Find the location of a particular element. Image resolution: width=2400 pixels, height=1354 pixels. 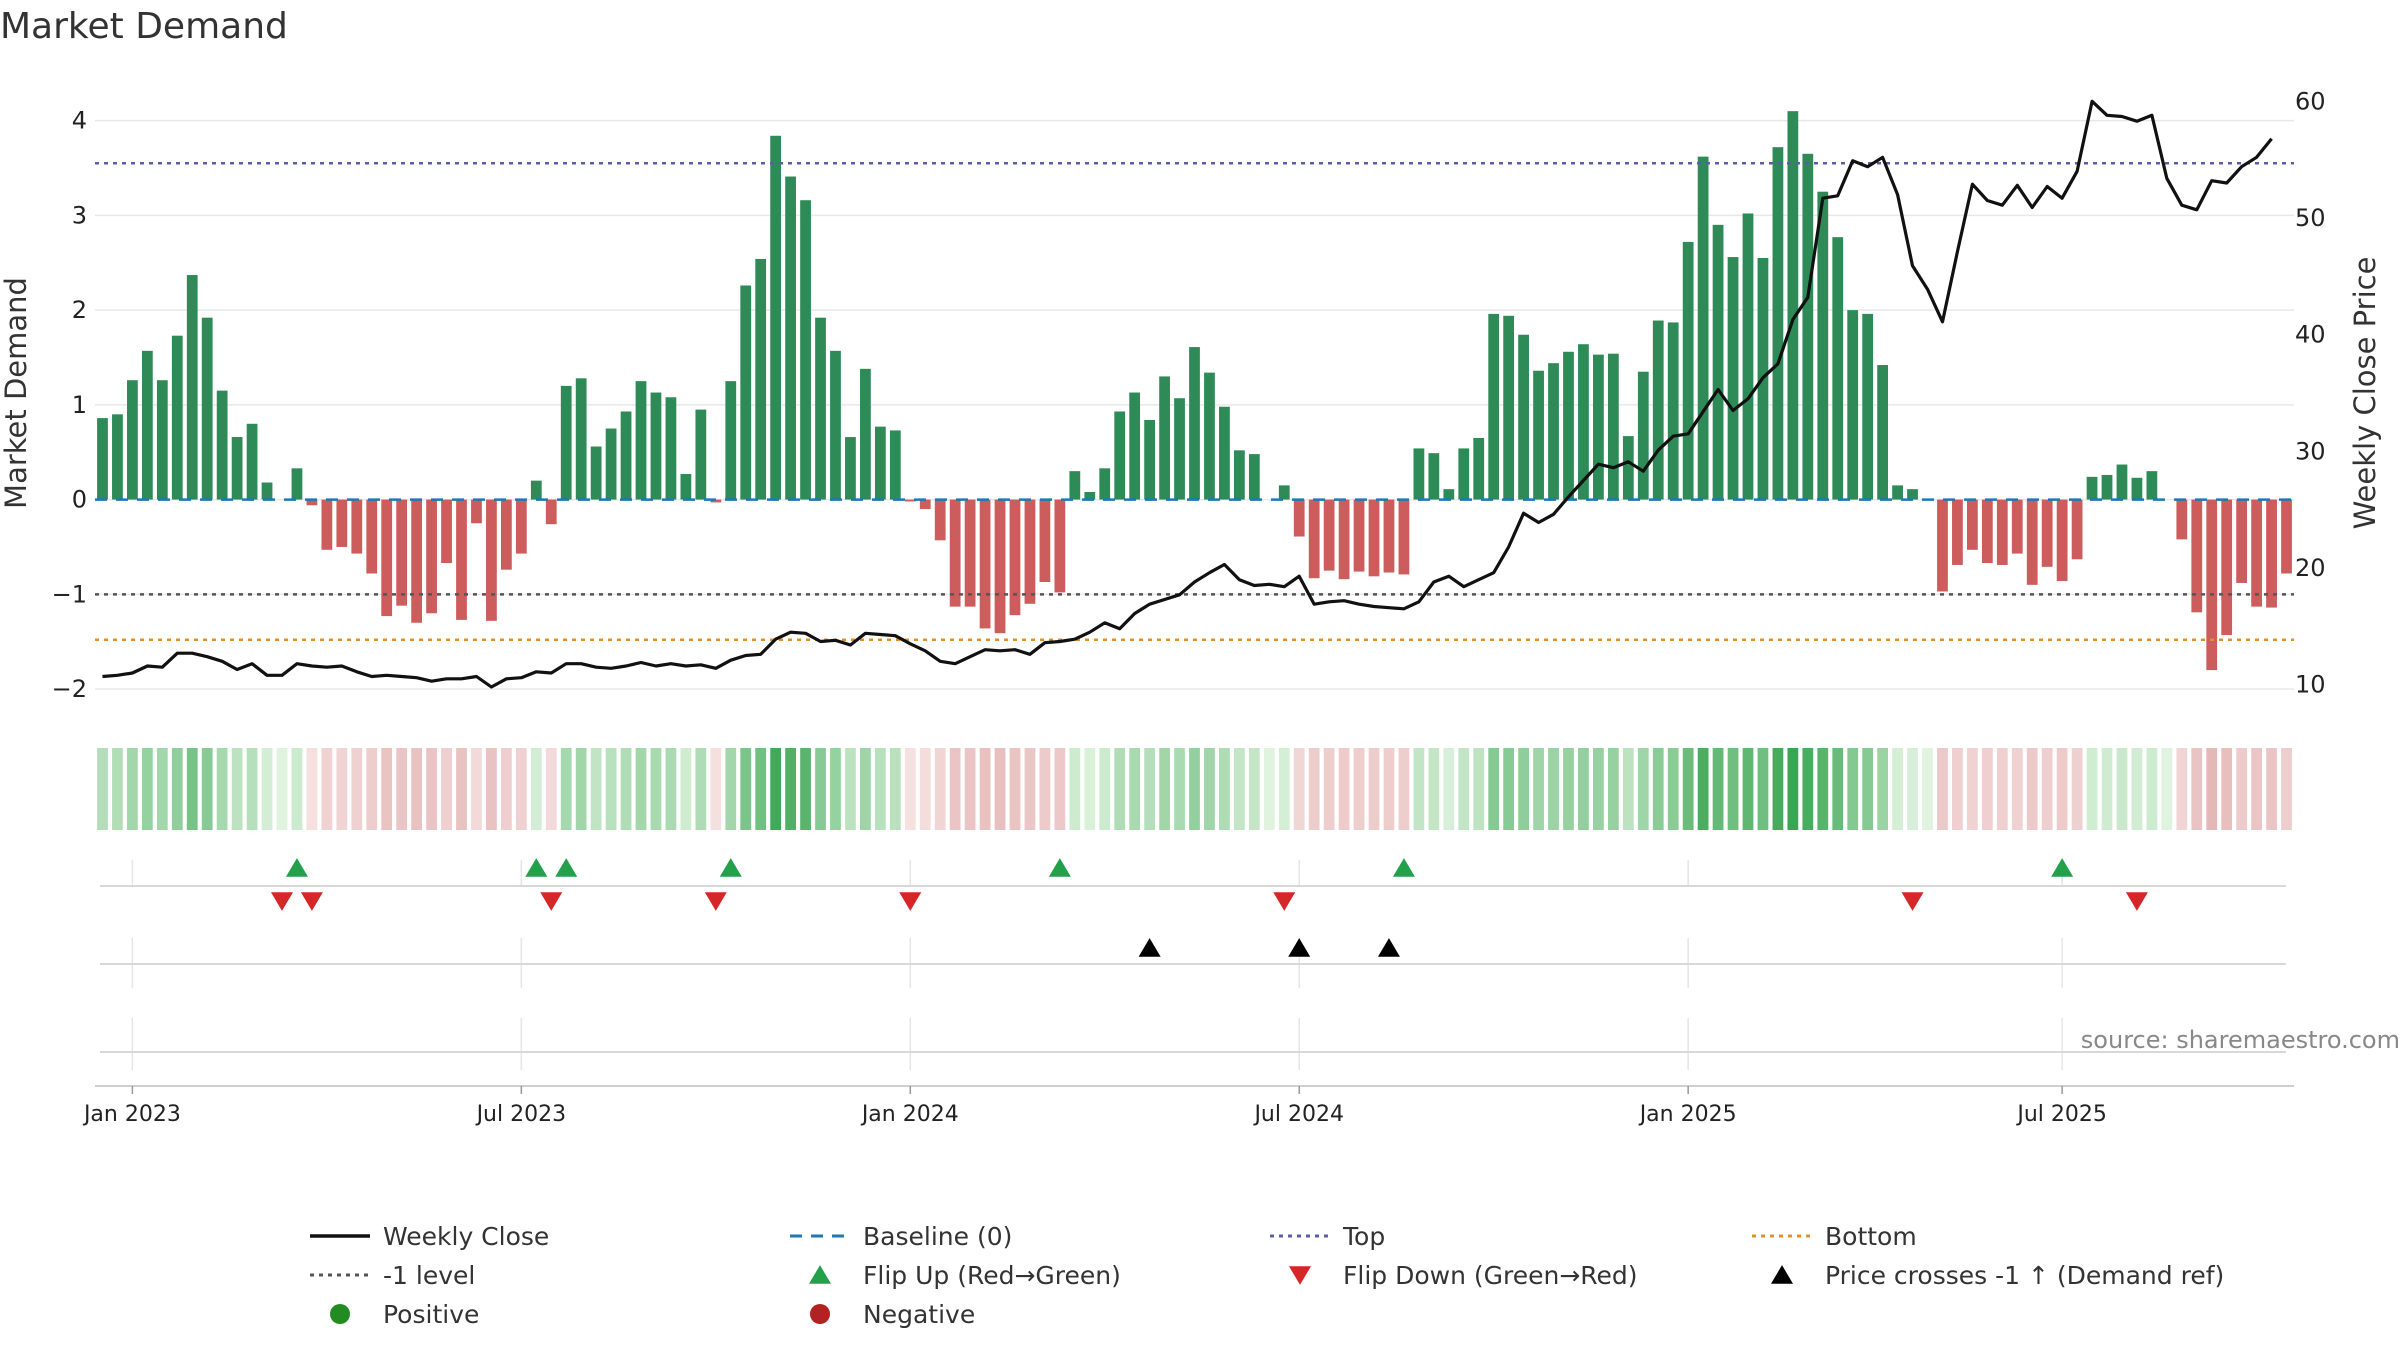

legend-price-cross: Price crosses -1 ↑ (Demand ref) is located at coordinates (2024, 1275).